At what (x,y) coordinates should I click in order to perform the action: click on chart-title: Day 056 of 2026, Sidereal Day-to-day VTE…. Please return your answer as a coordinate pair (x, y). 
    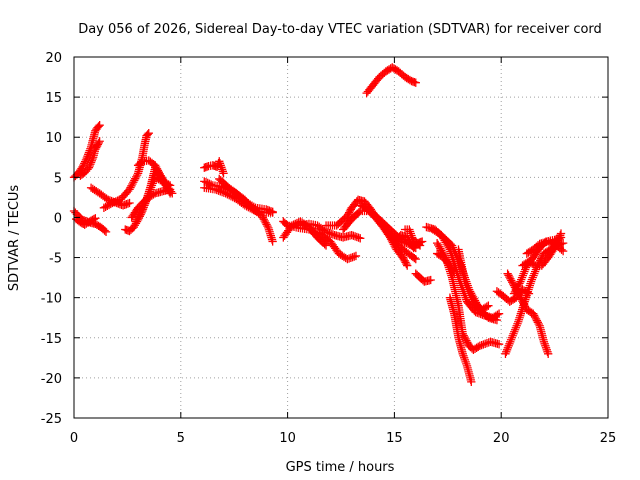
    Looking at the image, I should click on (340, 29).